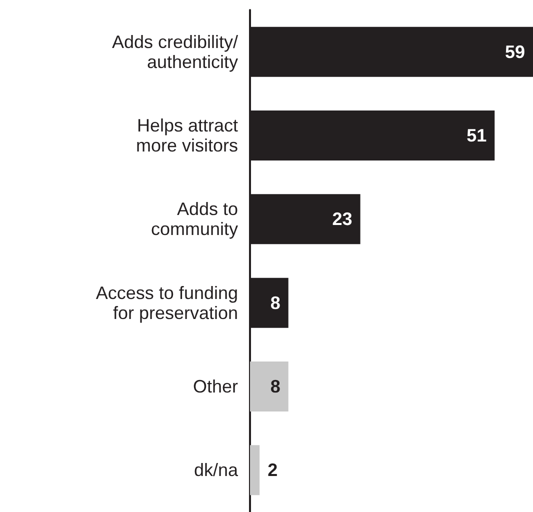  Describe the element at coordinates (215, 386) in the screenshot. I see `y-tick-label: Other` at that location.